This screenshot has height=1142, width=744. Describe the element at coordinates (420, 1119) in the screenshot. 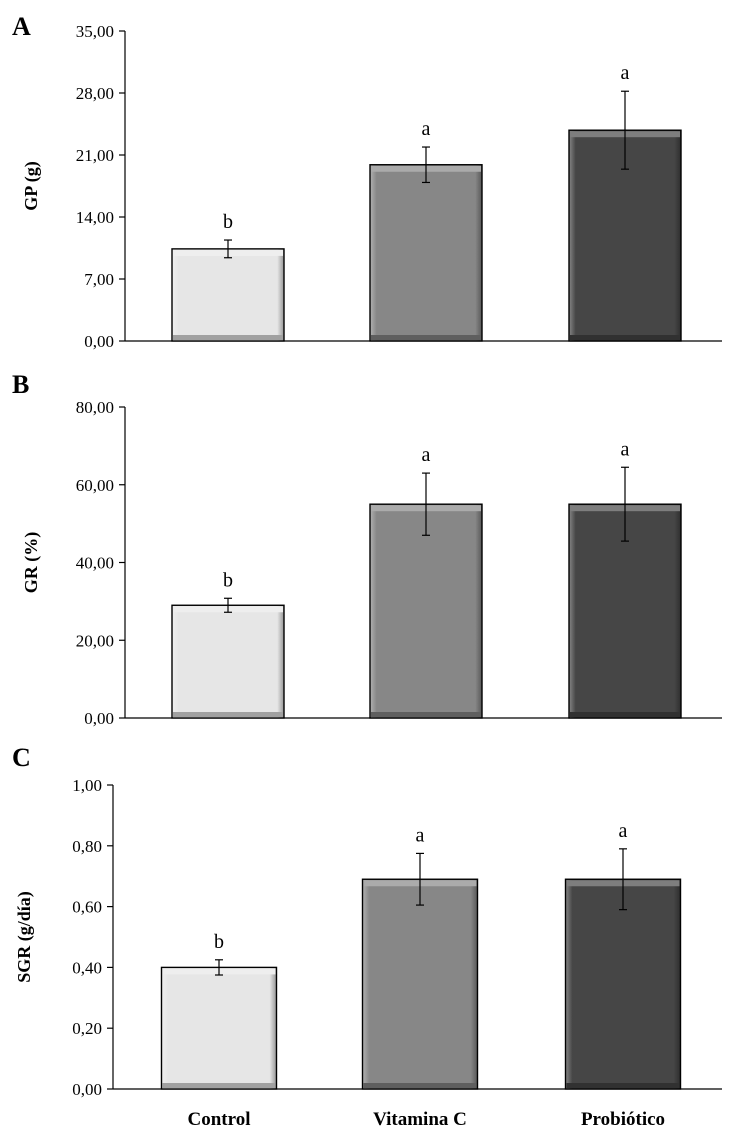

I see `x-category-label: Vitamina C` at that location.